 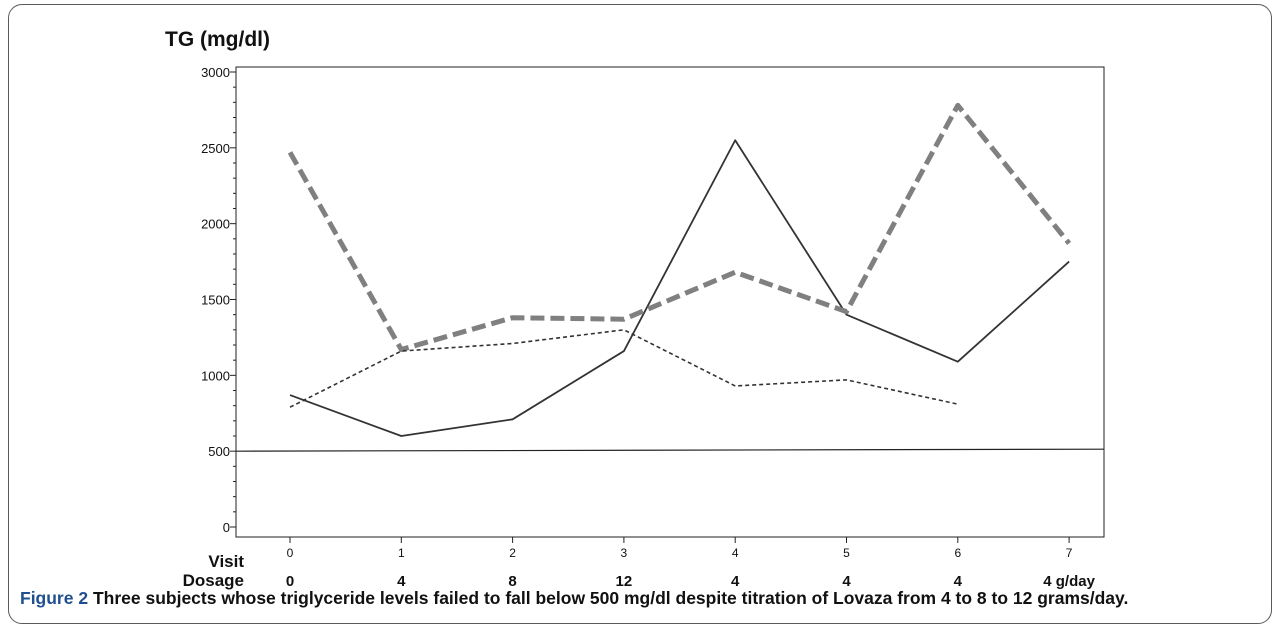 I want to click on y-tick-label: 1500, so click(x=215, y=300).